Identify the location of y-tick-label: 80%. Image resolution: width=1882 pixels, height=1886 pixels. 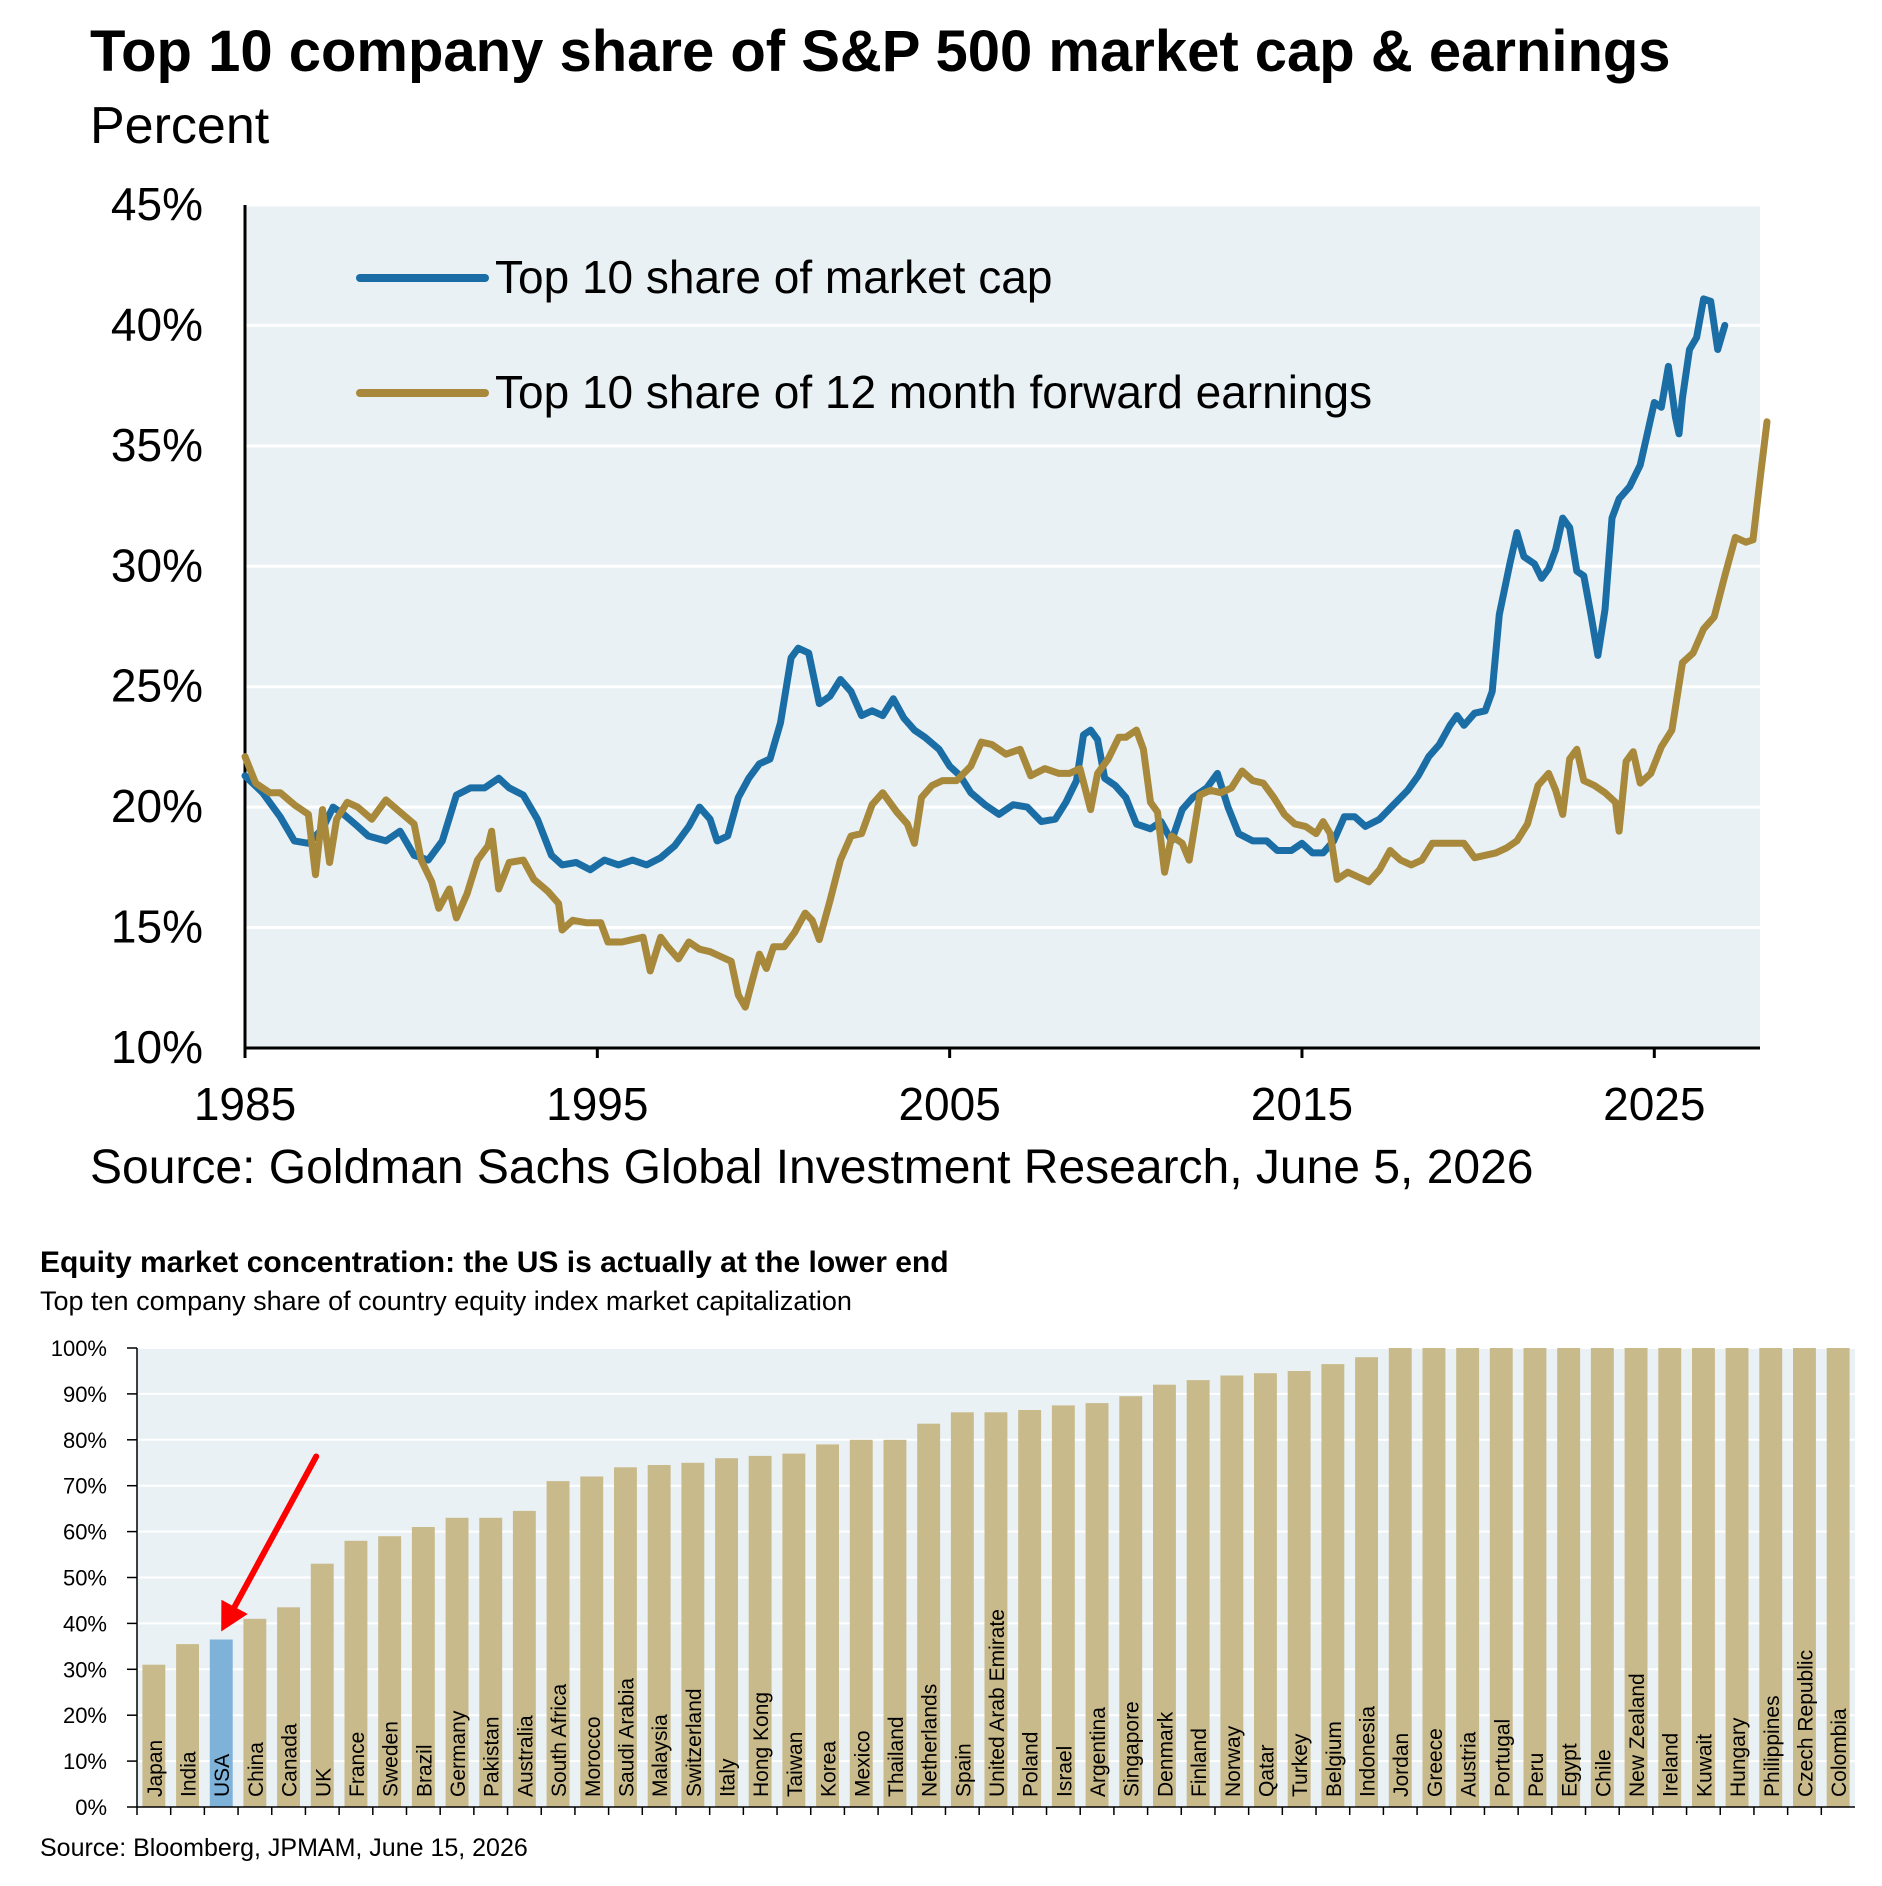
(85, 1440).